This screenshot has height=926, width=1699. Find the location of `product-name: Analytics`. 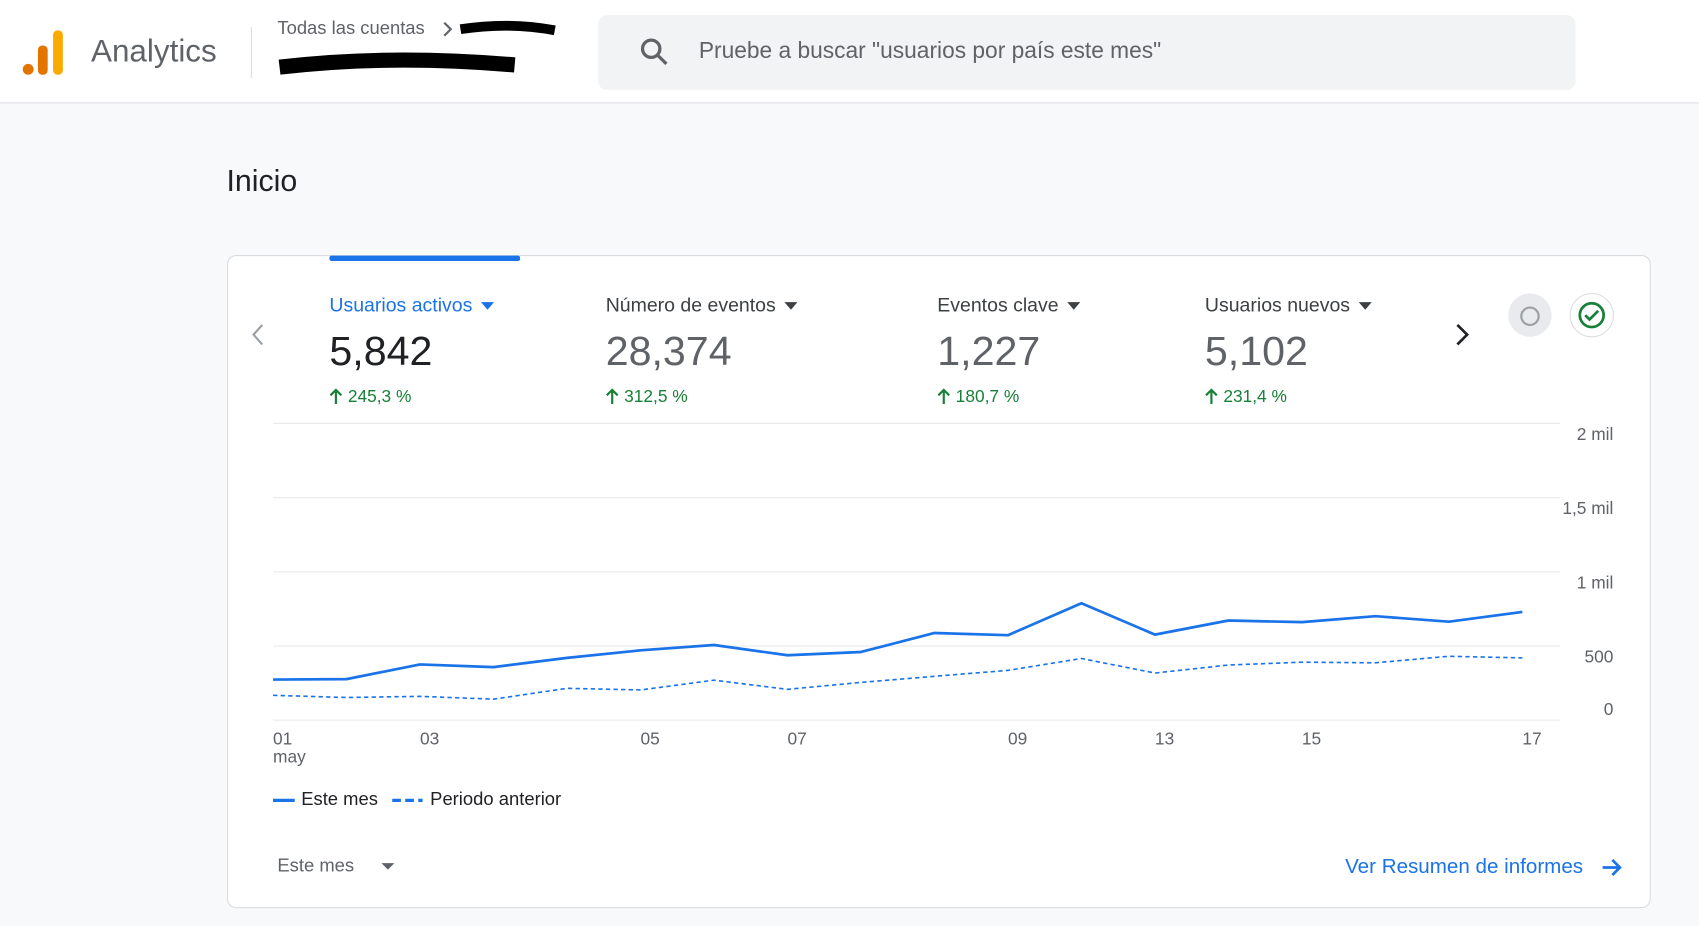

product-name: Analytics is located at coordinates (154, 50).